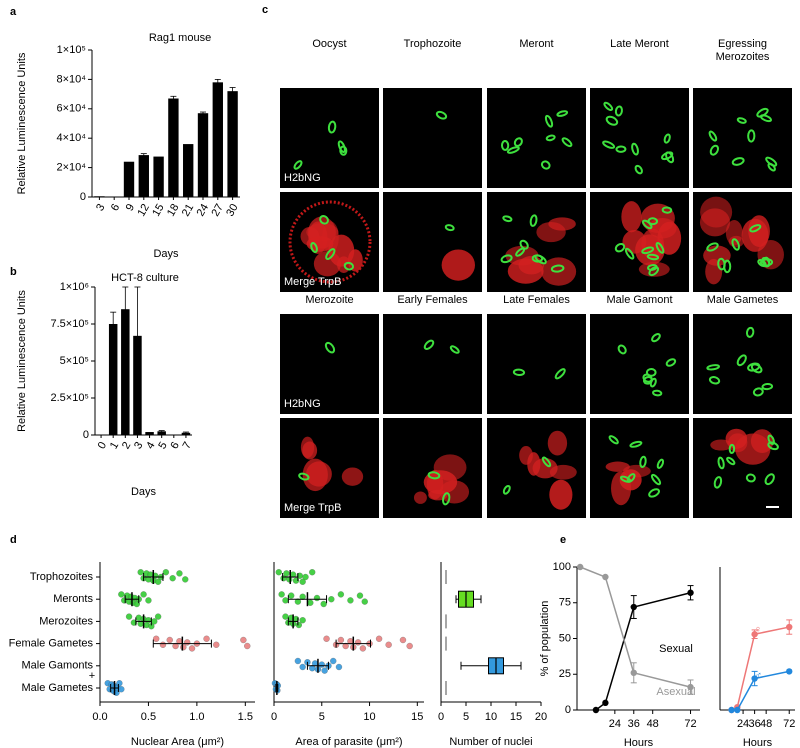 The height and width of the screenshot is (748, 800). What do you see at coordinates (92, 676) in the screenshot?
I see `annotation: +` at bounding box center [92, 676].